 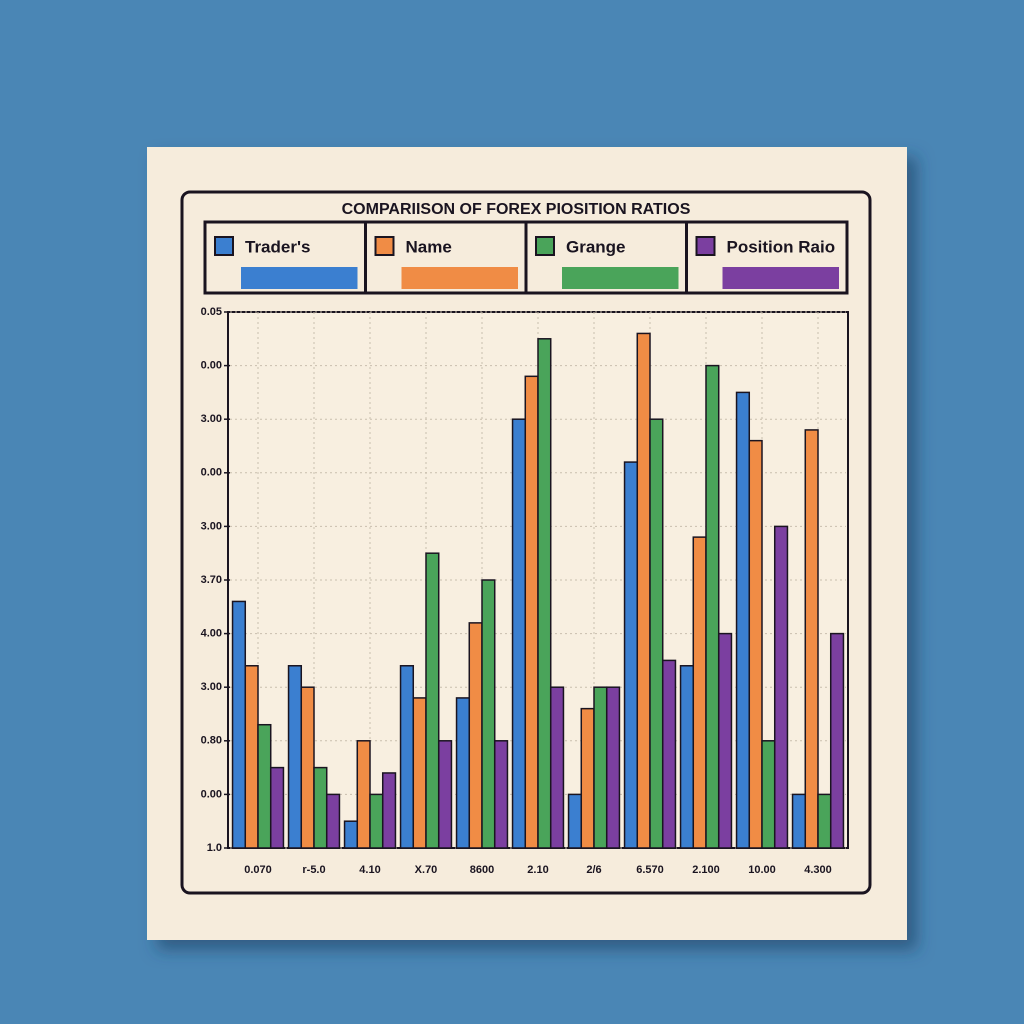 I want to click on x-tick-label: 0.070, so click(x=258, y=870).